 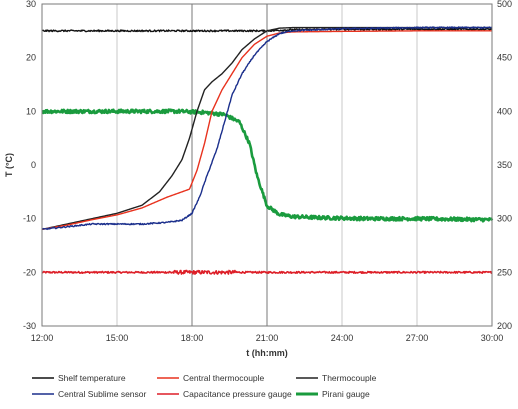 I want to click on y2-tick-label: 350, so click(x=504, y=165).